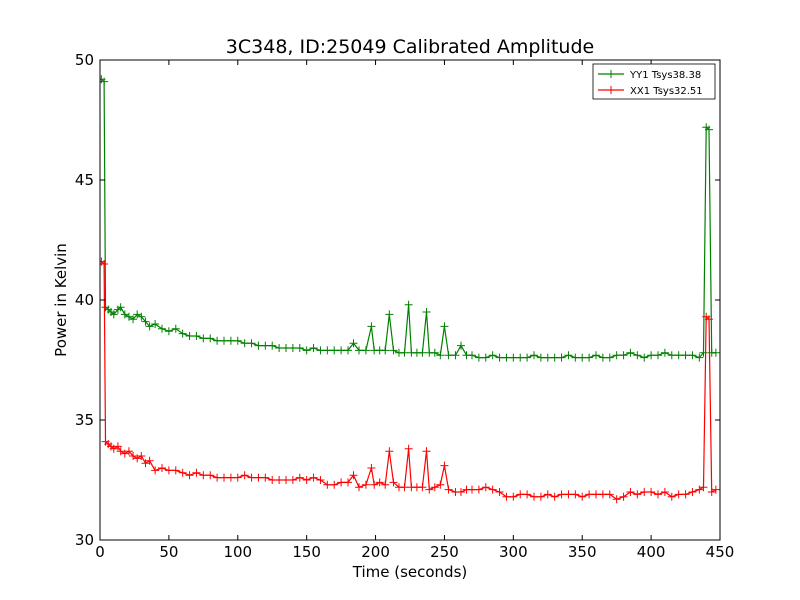 This screenshot has width=800, height=600. I want to click on y-tick-label: 45, so click(84, 180).